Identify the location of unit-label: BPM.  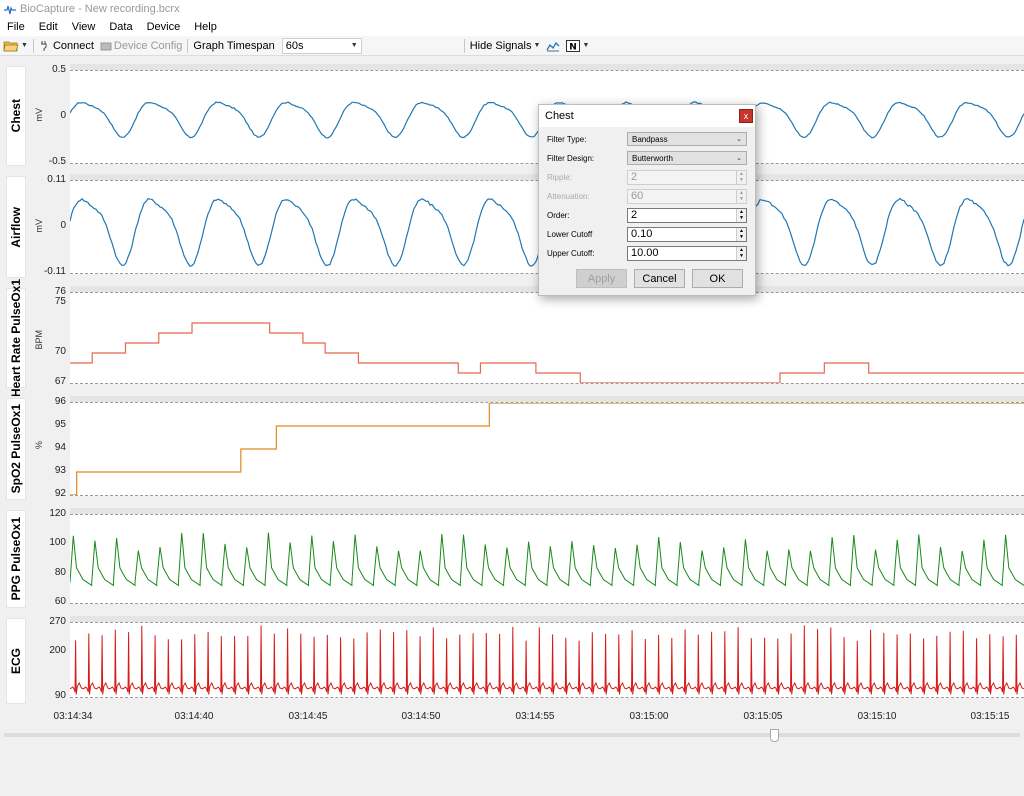
(39, 340).